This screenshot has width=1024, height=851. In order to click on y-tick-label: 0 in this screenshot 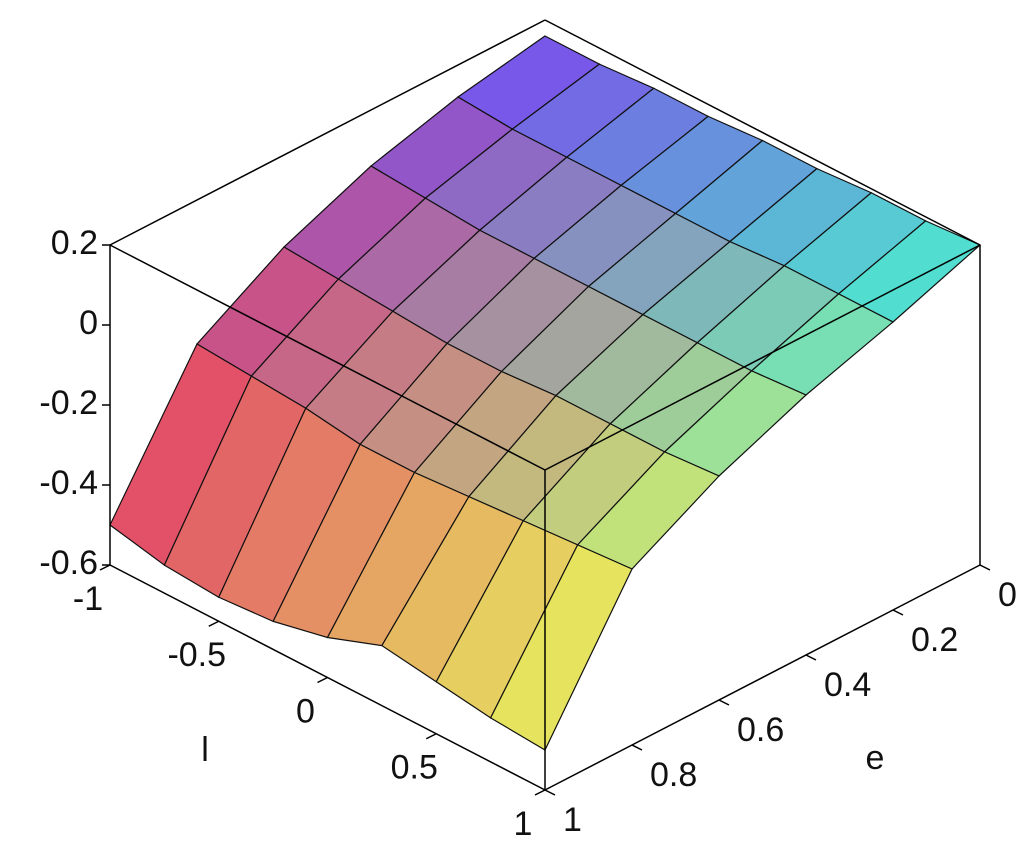, I will do `click(1007, 595)`.